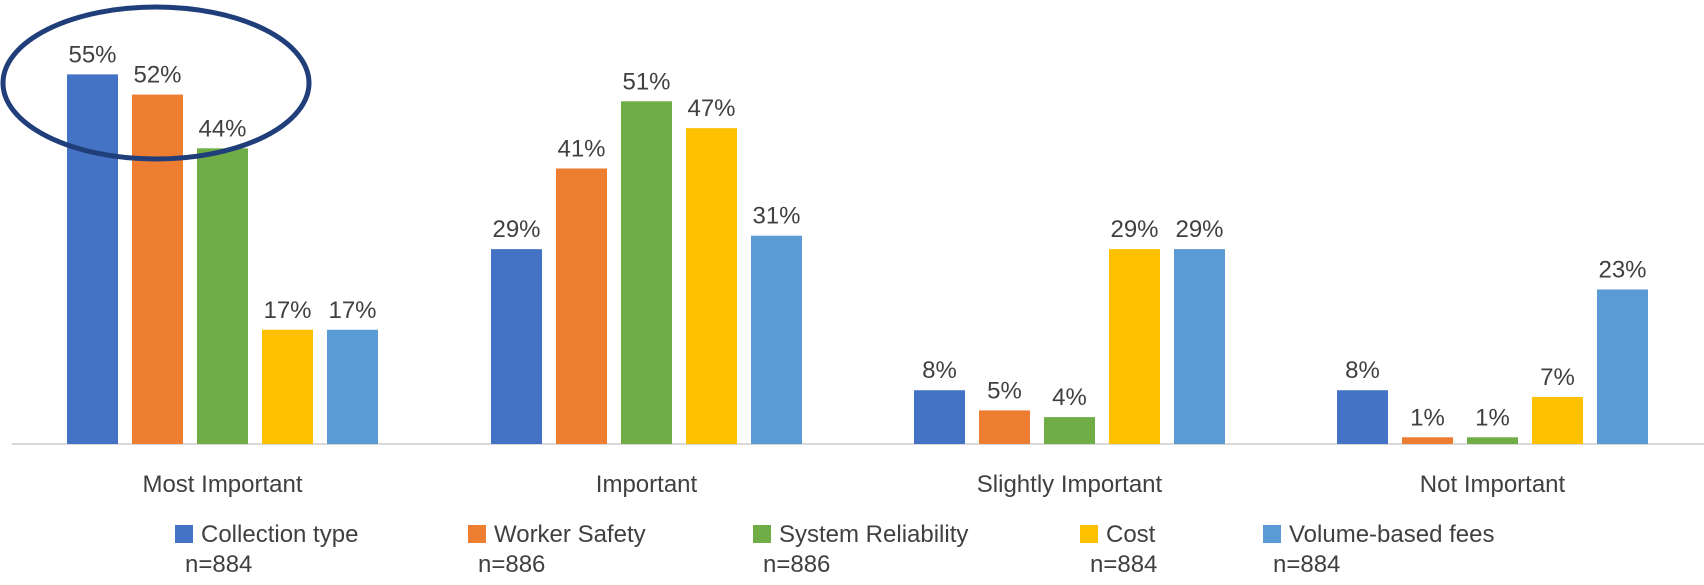 Image resolution: width=1704 pixels, height=585 pixels. Describe the element at coordinates (1493, 484) in the screenshot. I see `category-label-not-important: Not Important` at that location.